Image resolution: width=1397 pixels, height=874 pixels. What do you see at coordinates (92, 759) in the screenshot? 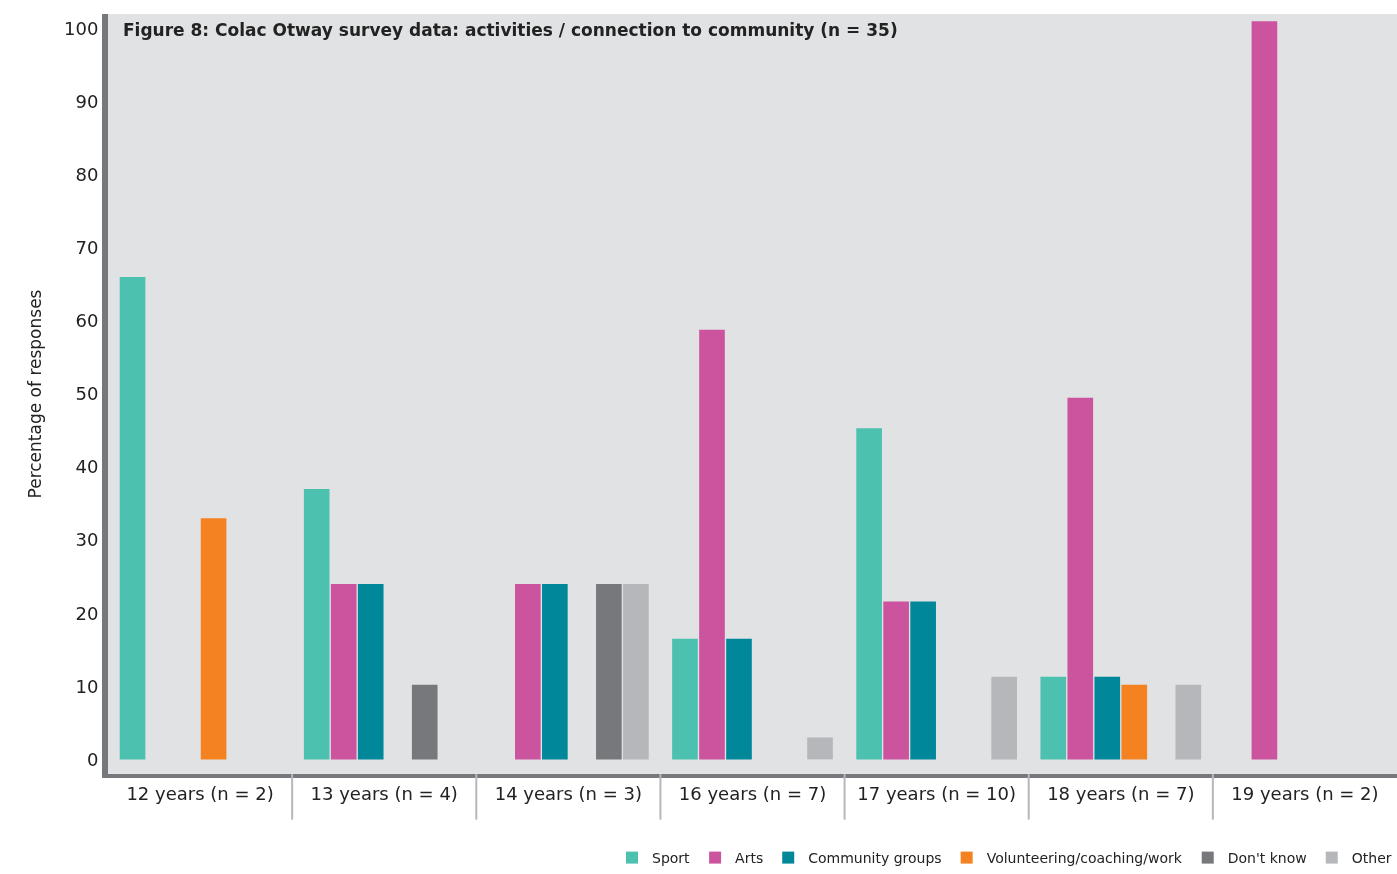
I see `y-tick-label: 0` at bounding box center [92, 759].